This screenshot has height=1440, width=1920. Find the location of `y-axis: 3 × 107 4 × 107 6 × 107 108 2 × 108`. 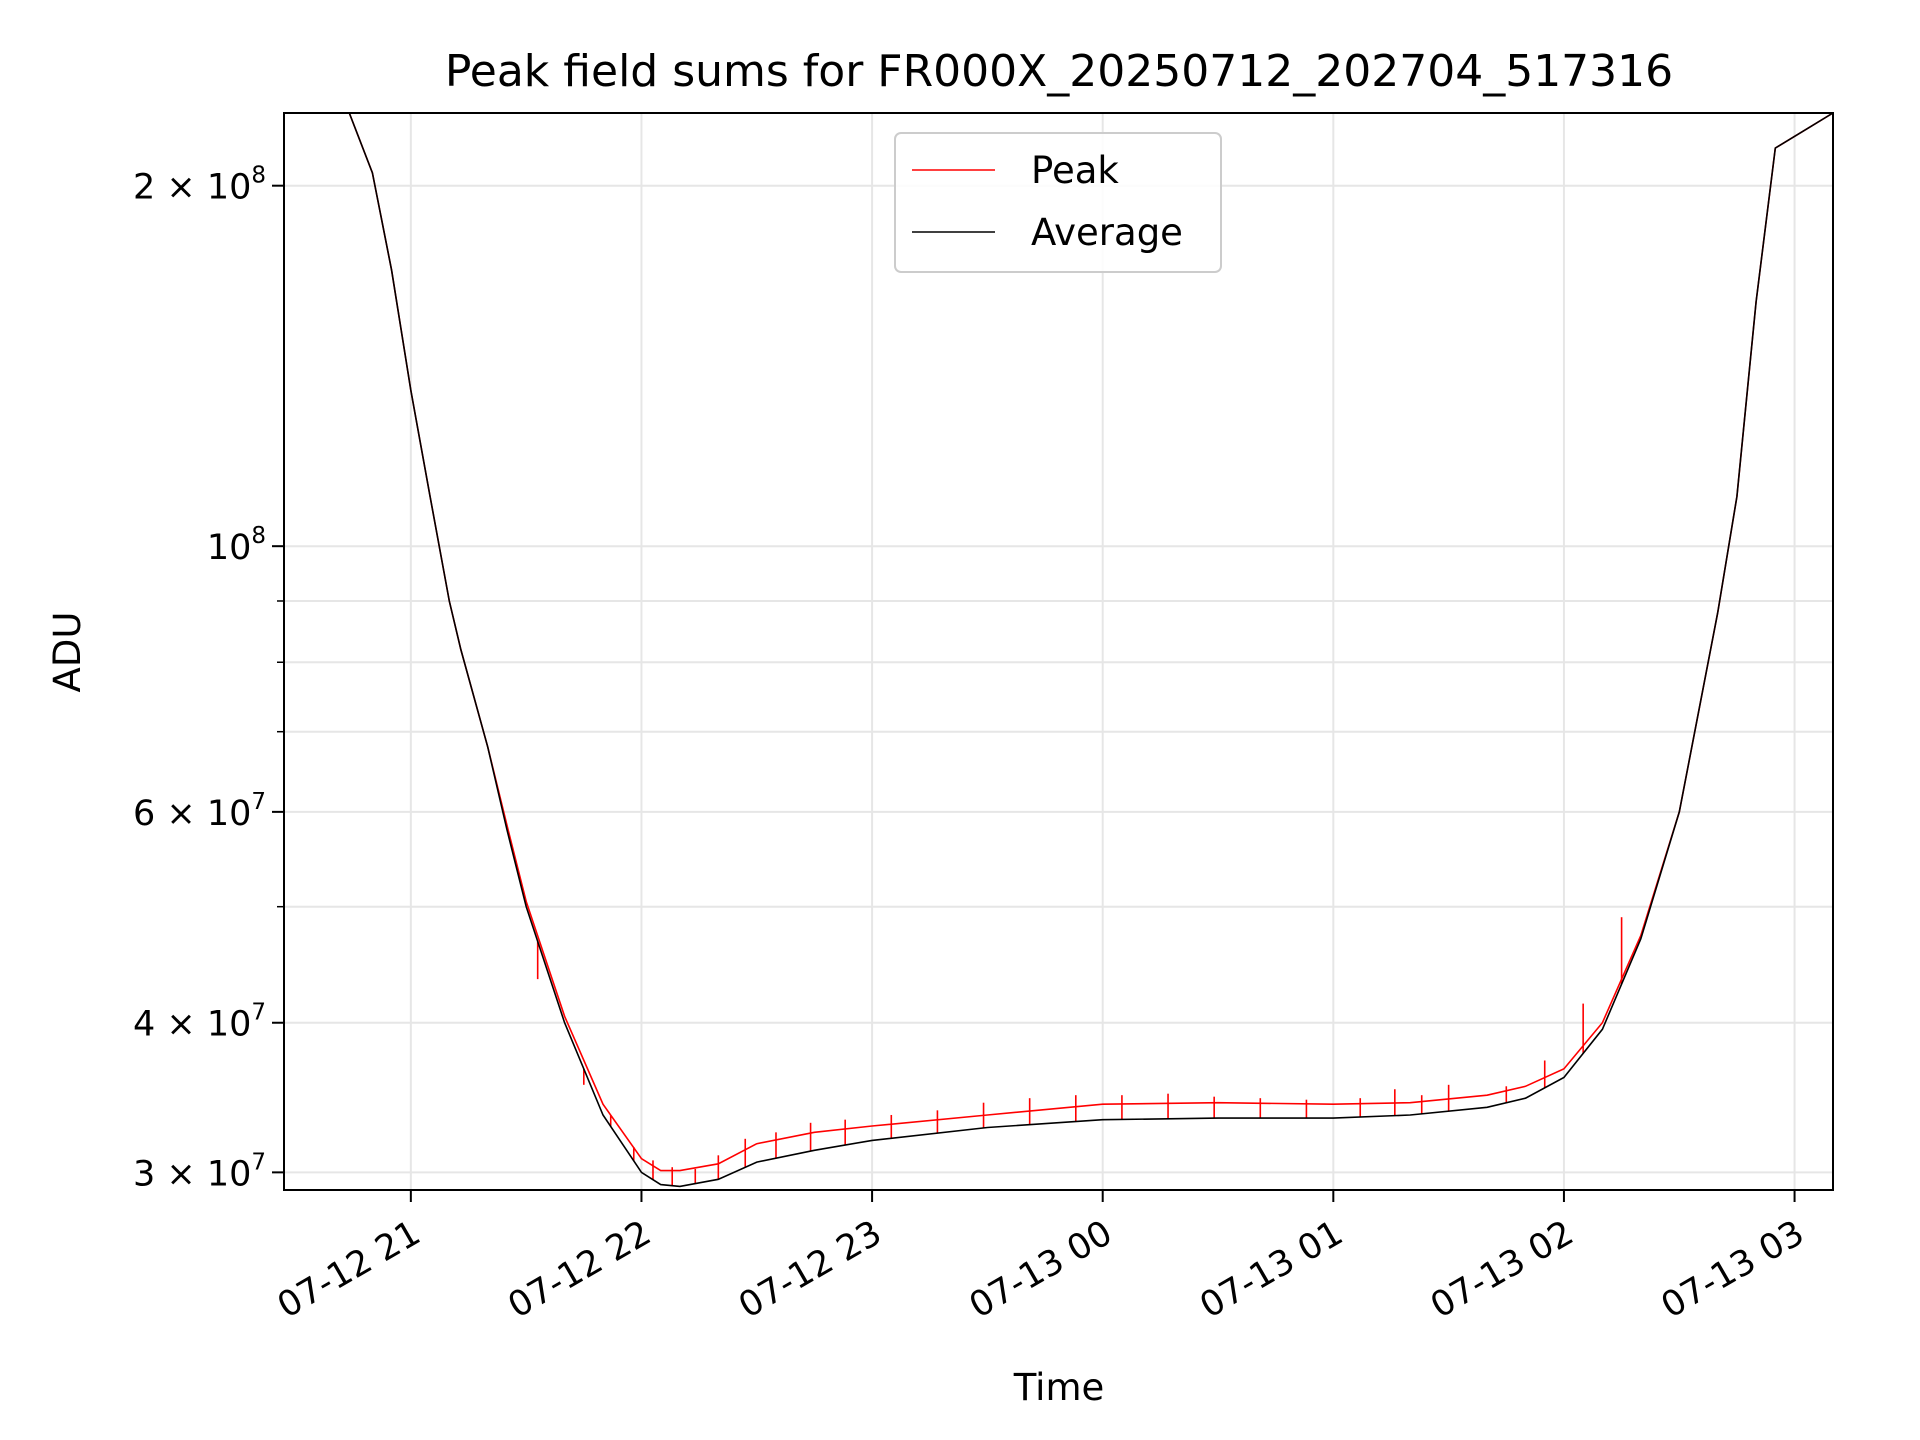

y-axis: 3 × 107 4 × 107 6 × 107 108 2 × 108 is located at coordinates (208, 678).